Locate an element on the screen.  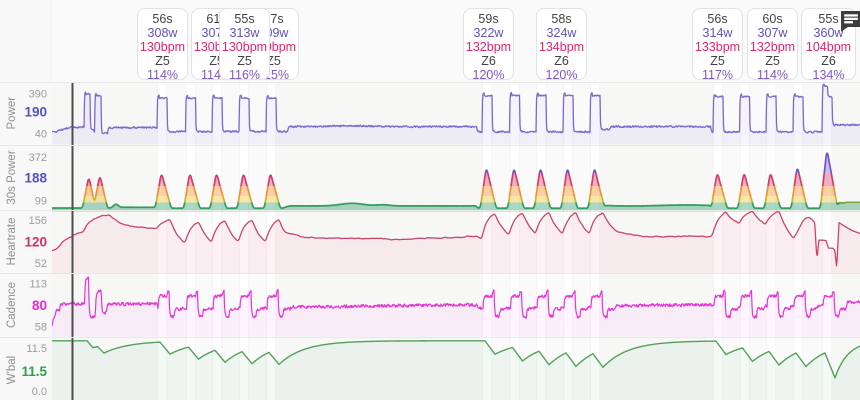
svg-text: 372 is located at coordinates (38, 158).